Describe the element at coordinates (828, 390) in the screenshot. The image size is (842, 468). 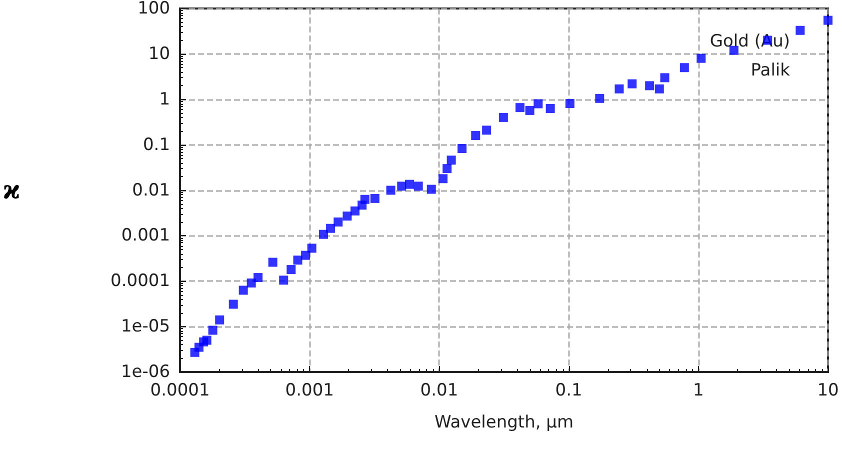
I see `x-tick-label: 10` at that location.